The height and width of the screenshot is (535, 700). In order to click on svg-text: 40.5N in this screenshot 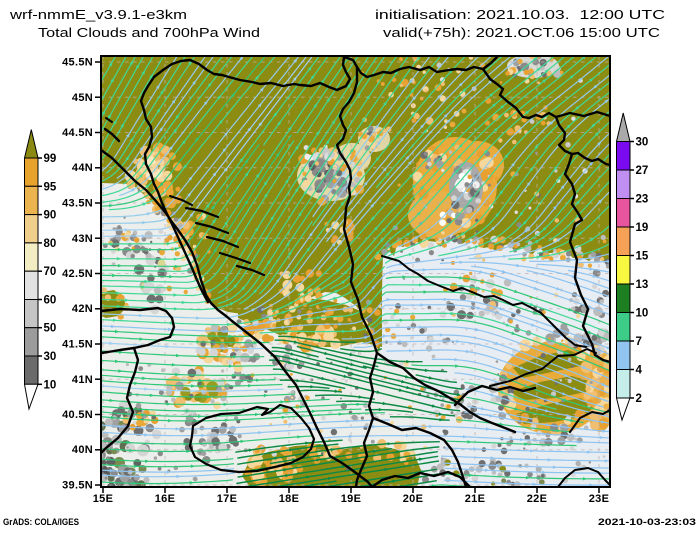, I will do `click(77, 415)`.